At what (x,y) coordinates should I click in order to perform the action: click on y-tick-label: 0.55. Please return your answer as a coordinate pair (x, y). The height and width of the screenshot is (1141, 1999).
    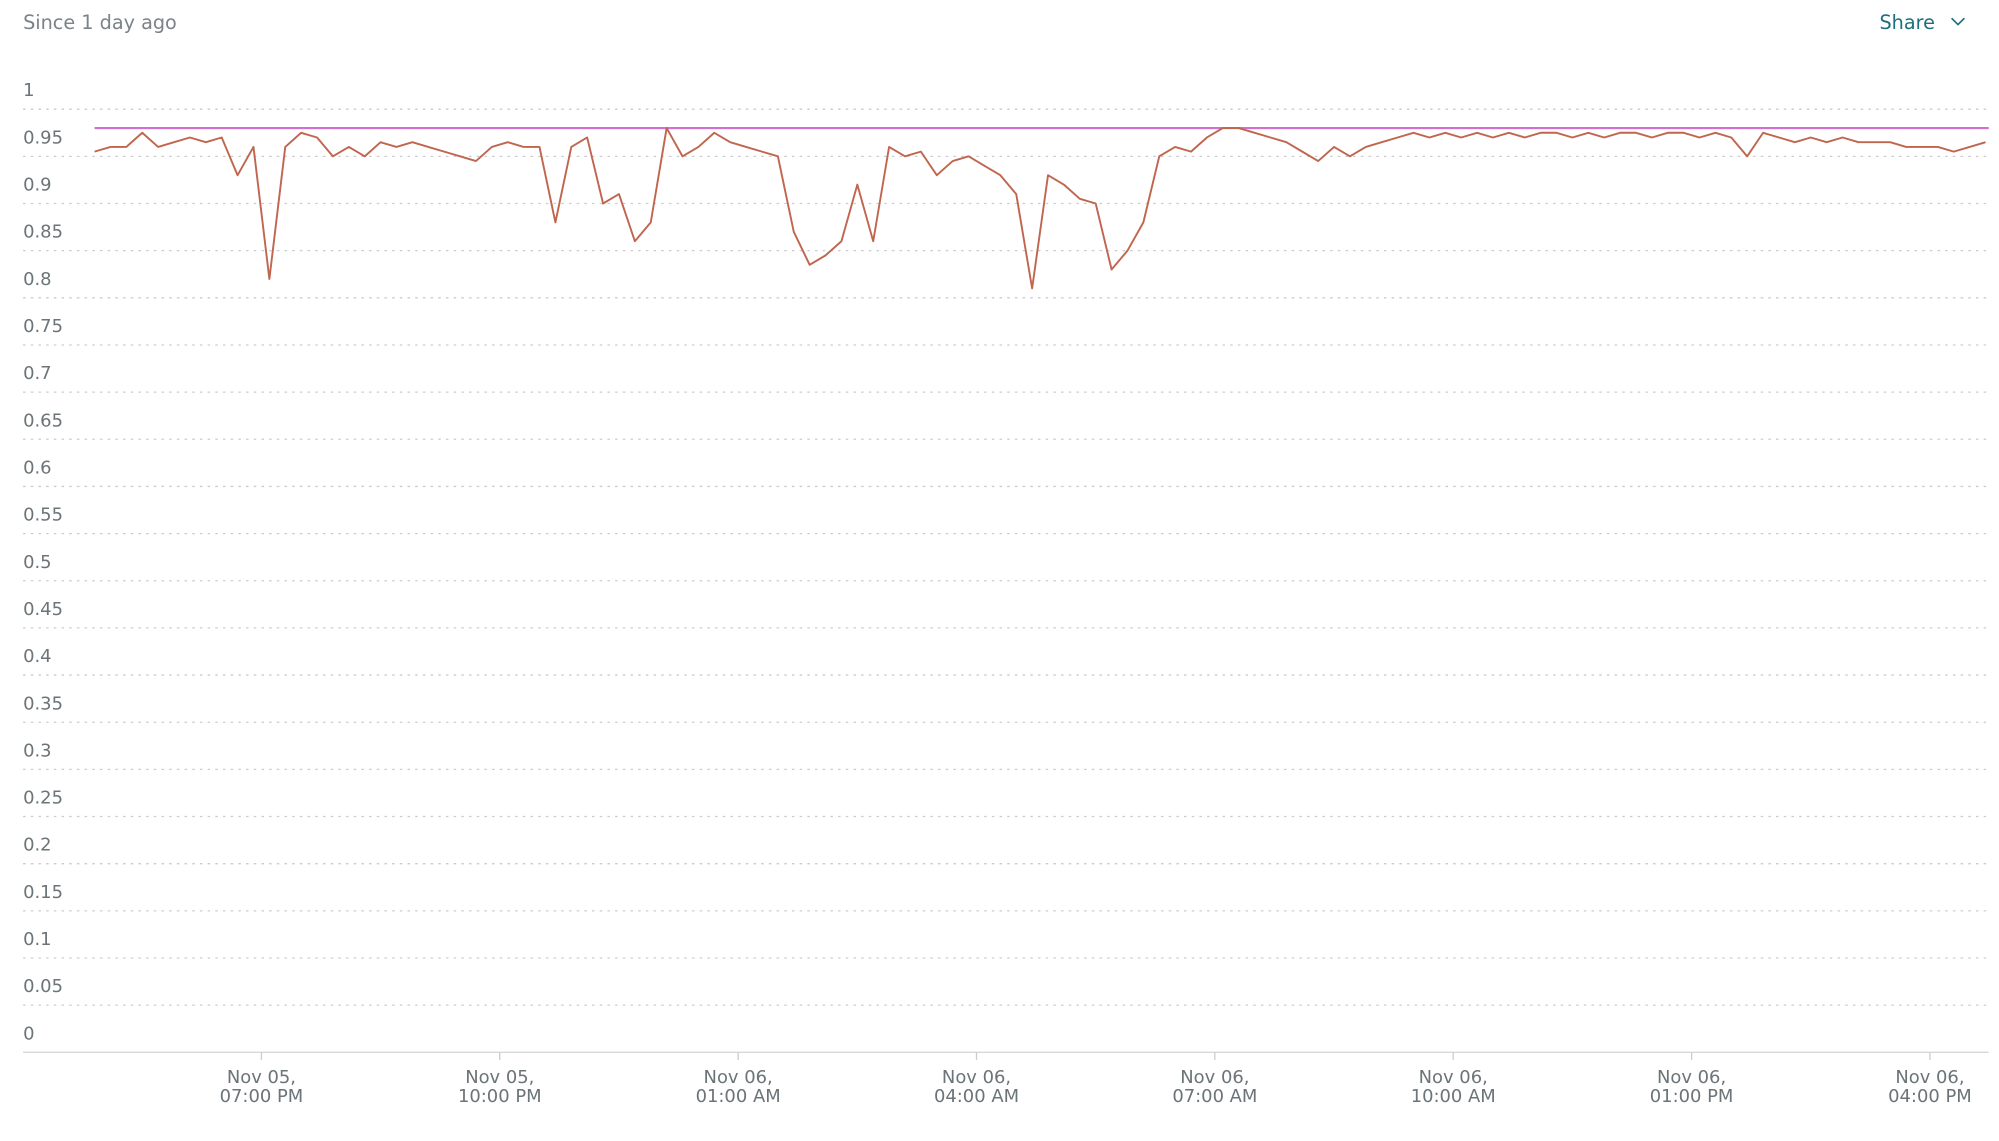
    Looking at the image, I should click on (43, 515).